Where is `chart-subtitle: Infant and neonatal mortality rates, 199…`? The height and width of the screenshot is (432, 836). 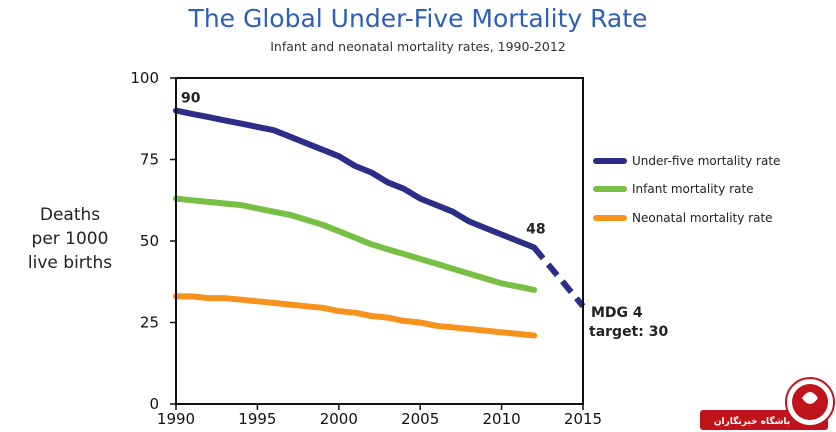
chart-subtitle: Infant and neonatal mortality rates, 199… is located at coordinates (418, 46).